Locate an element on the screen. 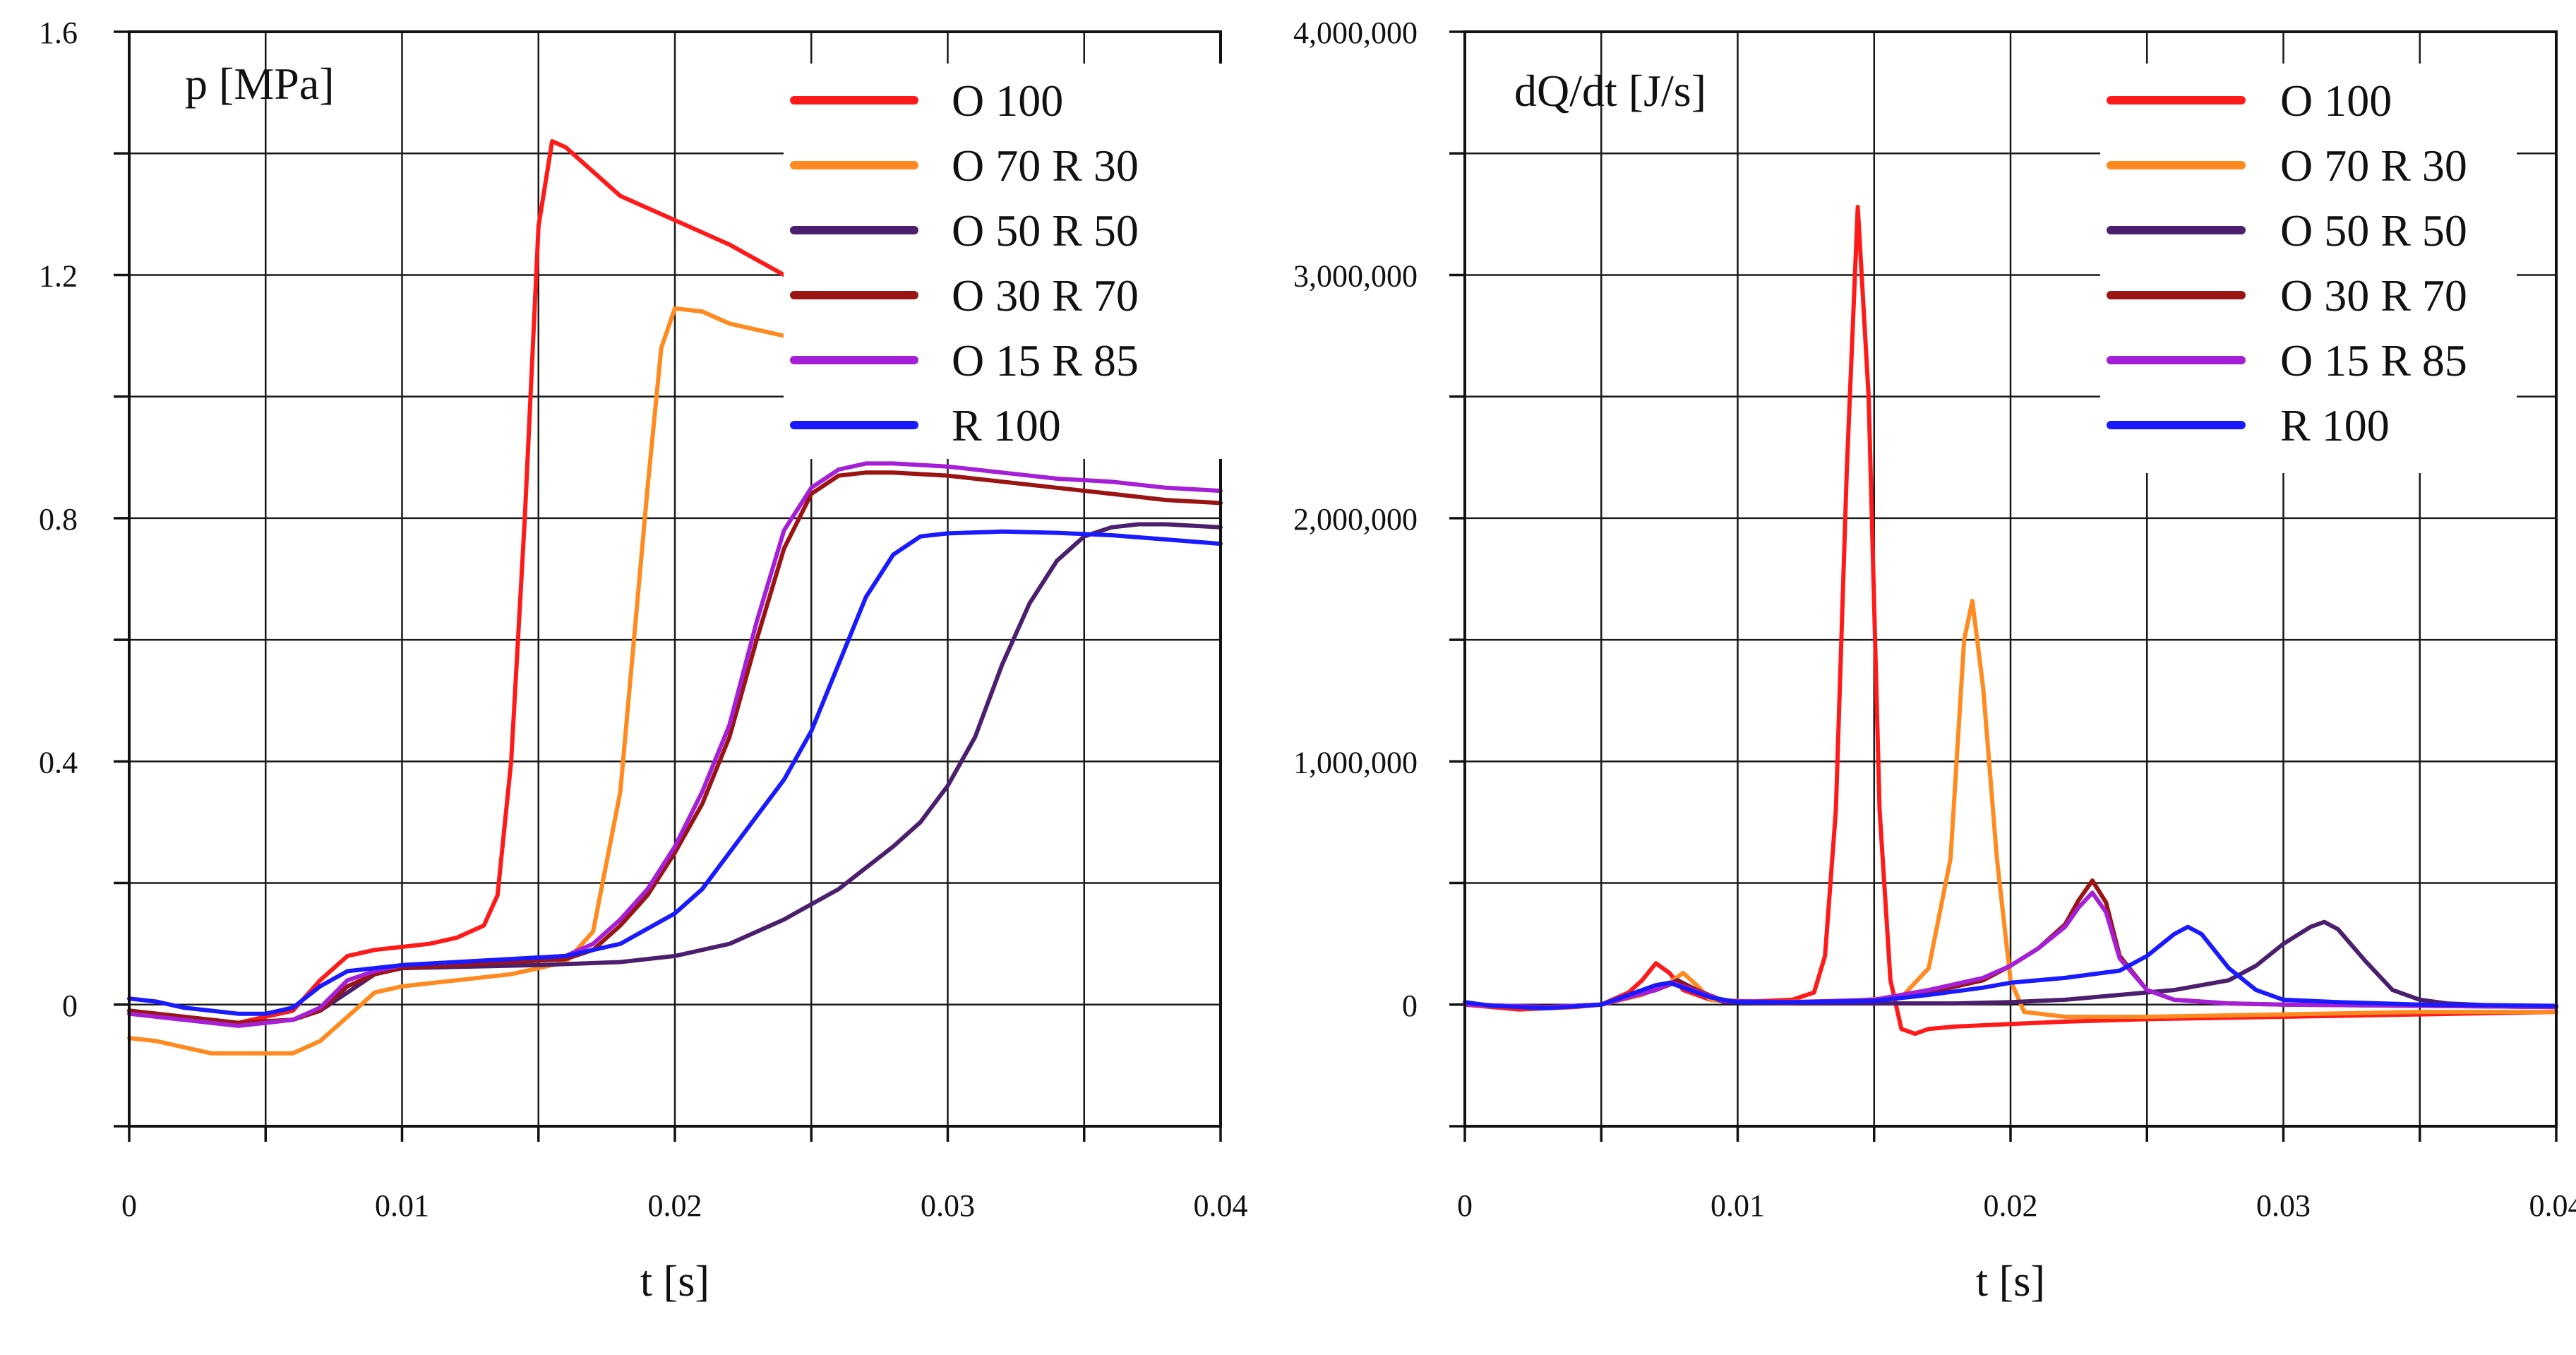 This screenshot has height=1355, width=2576. pressure-y-tick-label: 1.6 is located at coordinates (58, 33).